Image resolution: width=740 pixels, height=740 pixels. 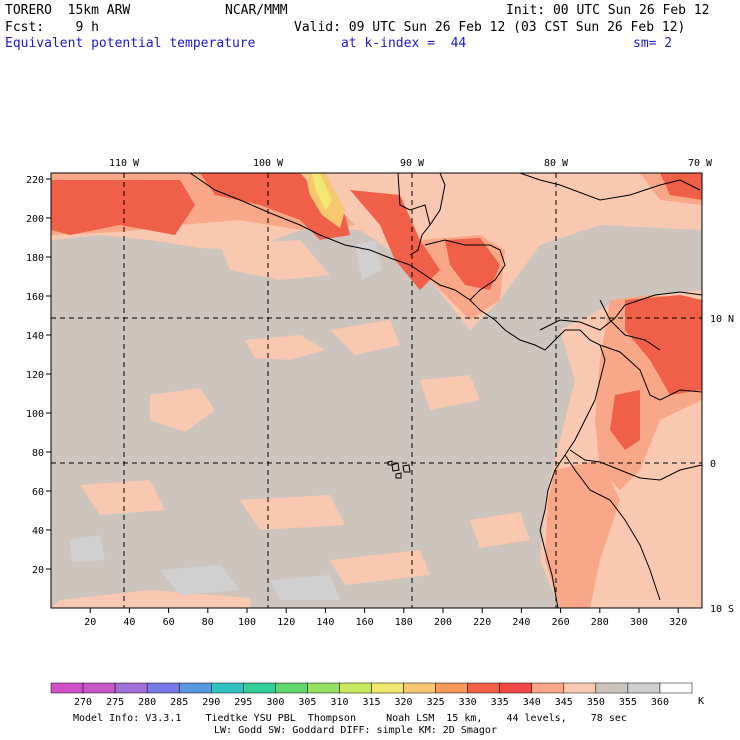 I want to click on lon-label-80w: 80 W, so click(x=556, y=163).